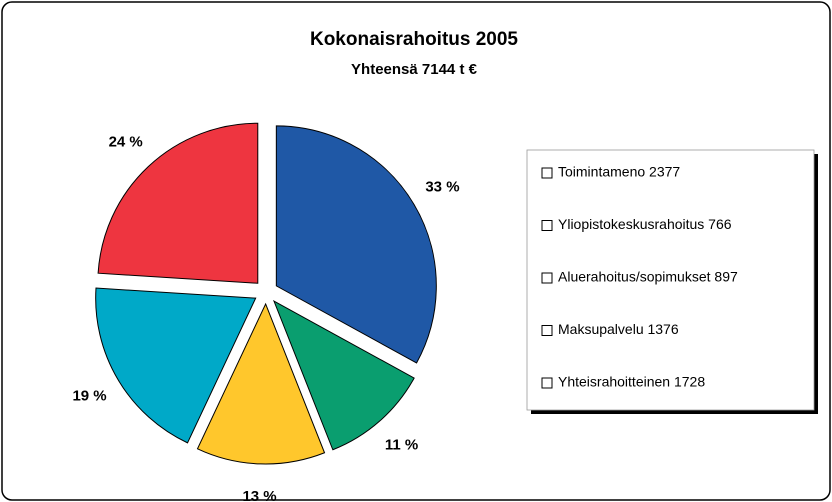 The height and width of the screenshot is (502, 832). Describe the element at coordinates (401, 445) in the screenshot. I see `data-label: 11 %` at that location.